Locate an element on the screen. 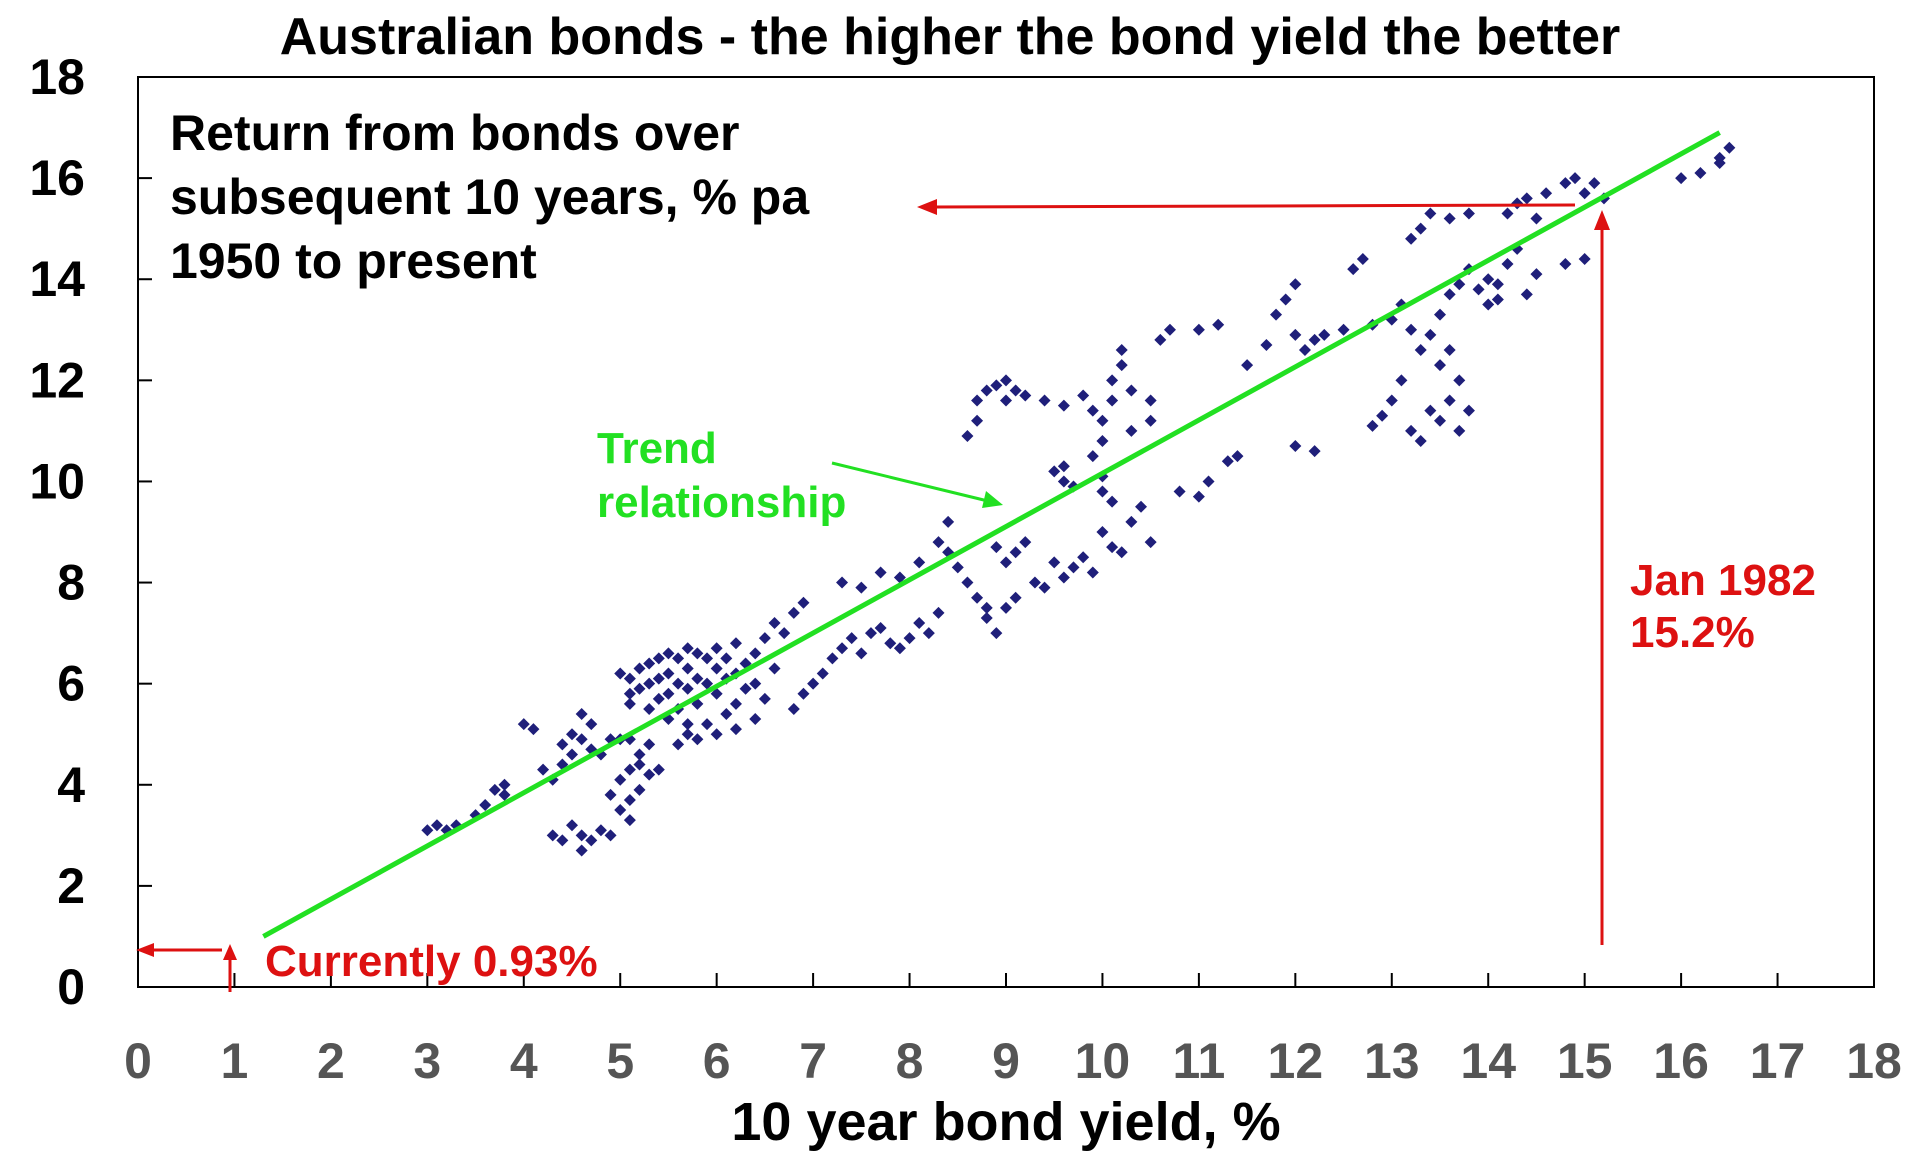 This screenshot has height=1168, width=1920. current-arrow-up-head is located at coordinates (230, 952).